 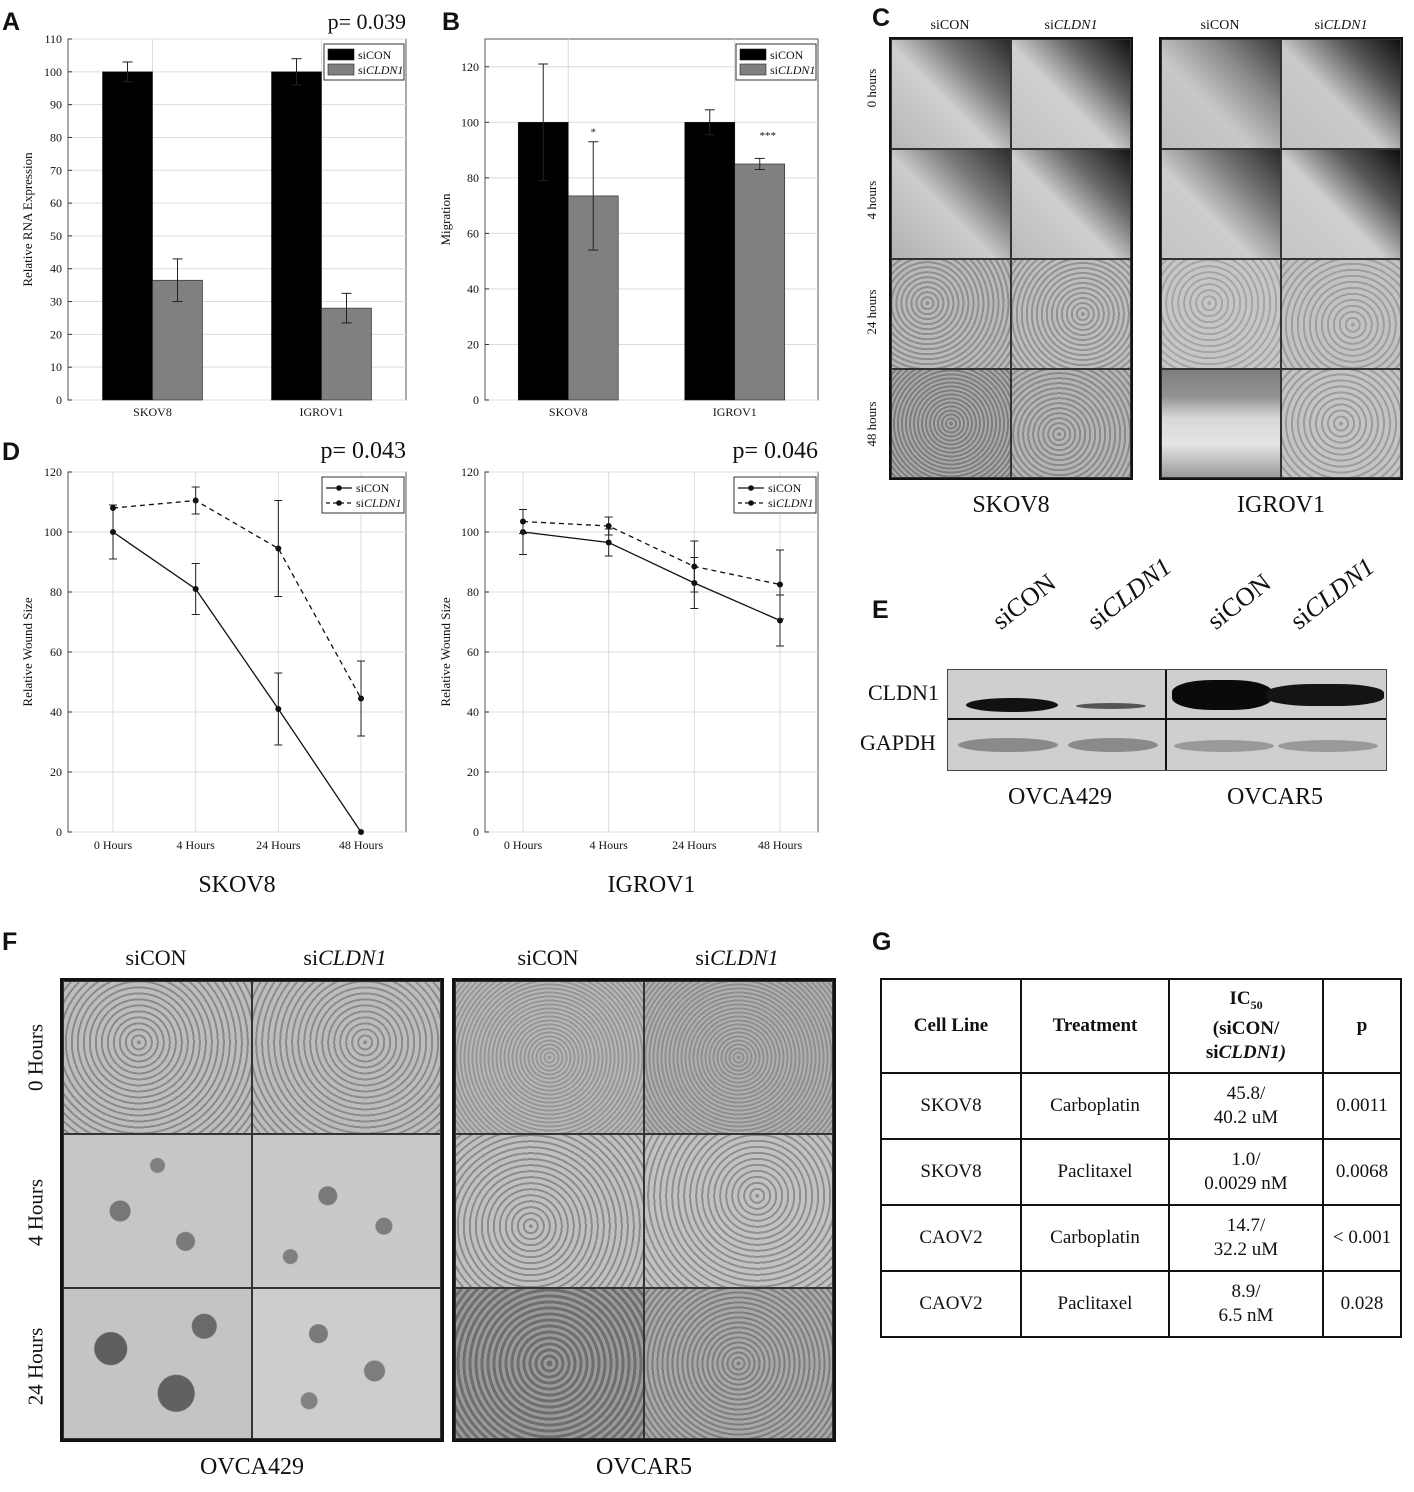 I want to click on e-lane-sicon-1: siCON, so click(x=1024, y=601).